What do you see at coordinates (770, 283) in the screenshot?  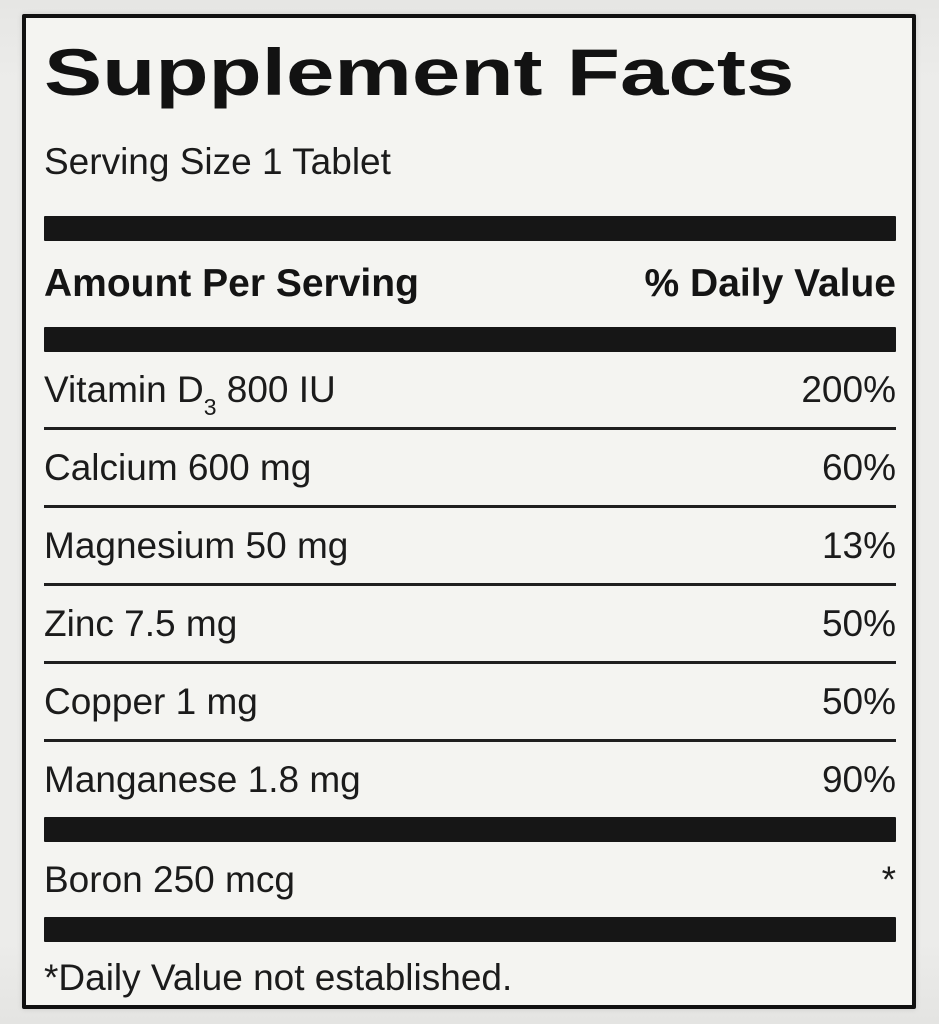 I see `column-daily-value: % Daily Value` at bounding box center [770, 283].